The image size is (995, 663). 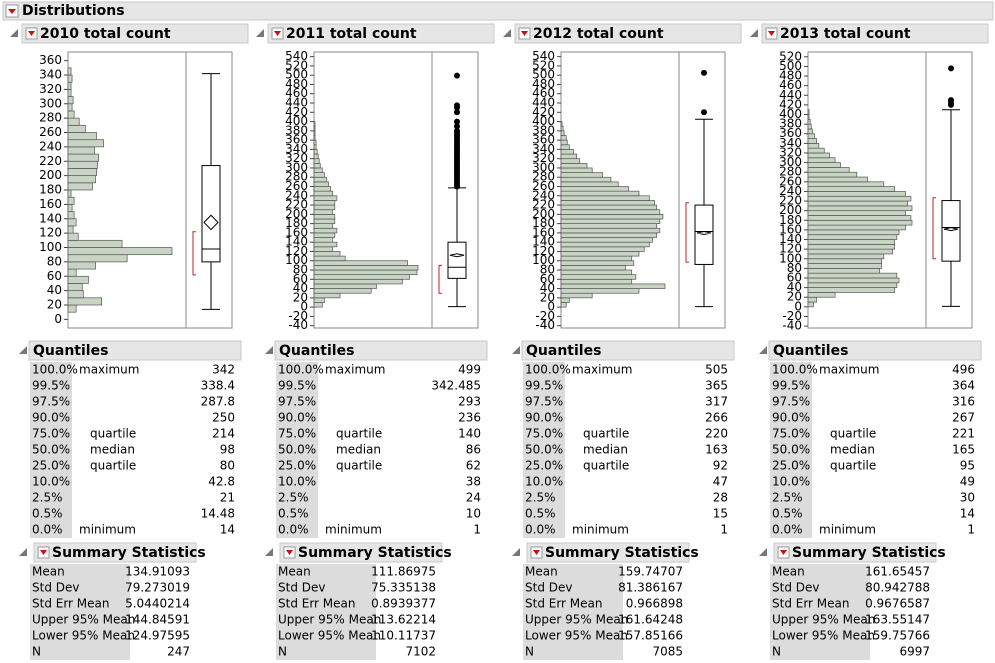 I want to click on panel-title: 2012 total count, so click(x=598, y=34).